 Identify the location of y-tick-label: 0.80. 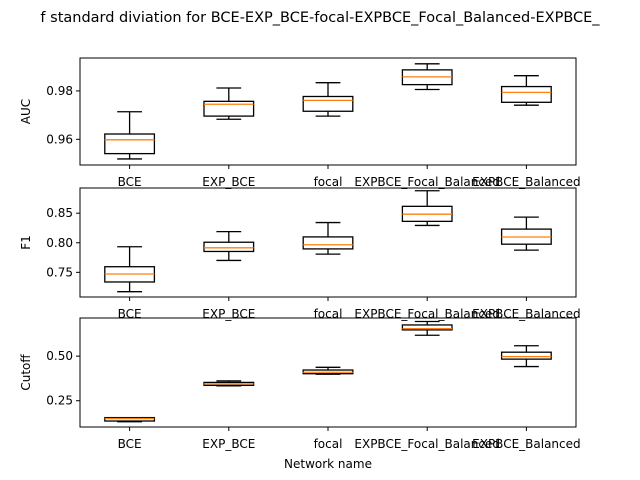
(59, 243).